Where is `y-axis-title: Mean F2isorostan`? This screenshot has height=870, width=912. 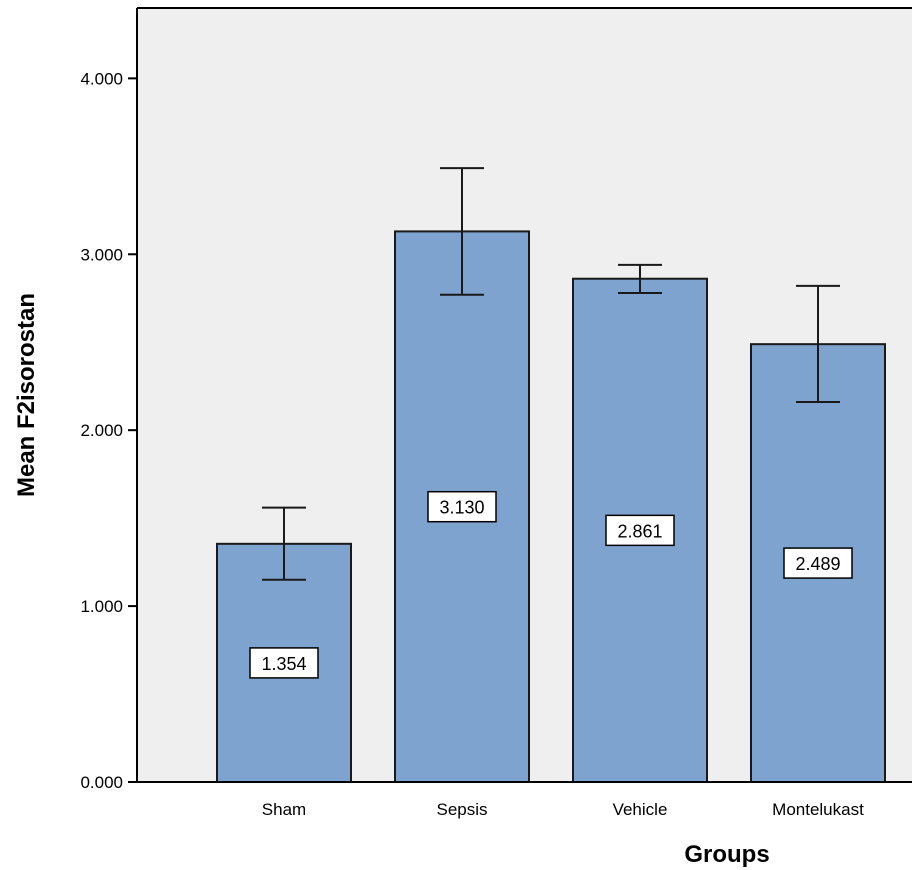
y-axis-title: Mean F2isorostan is located at coordinates (26, 395).